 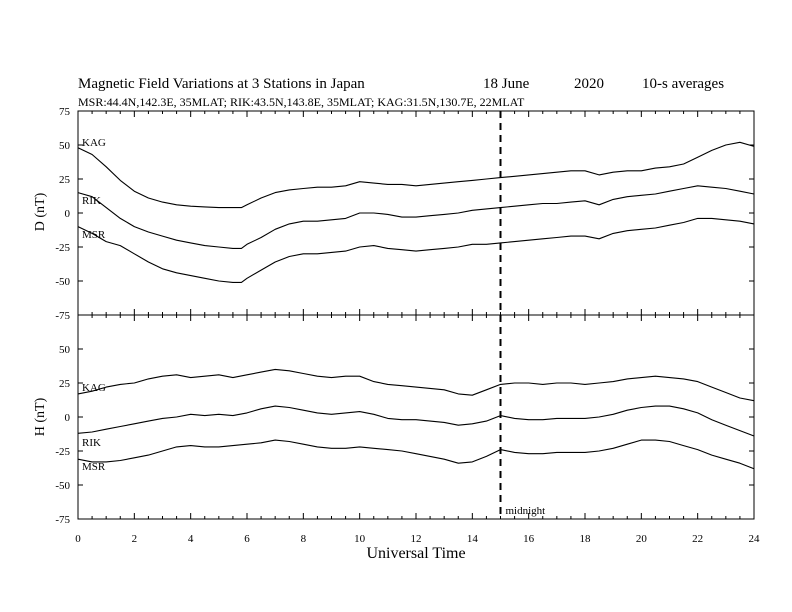 What do you see at coordinates (40, 211) in the screenshot?
I see `top-panel-ylabel: D (nT)` at bounding box center [40, 211].